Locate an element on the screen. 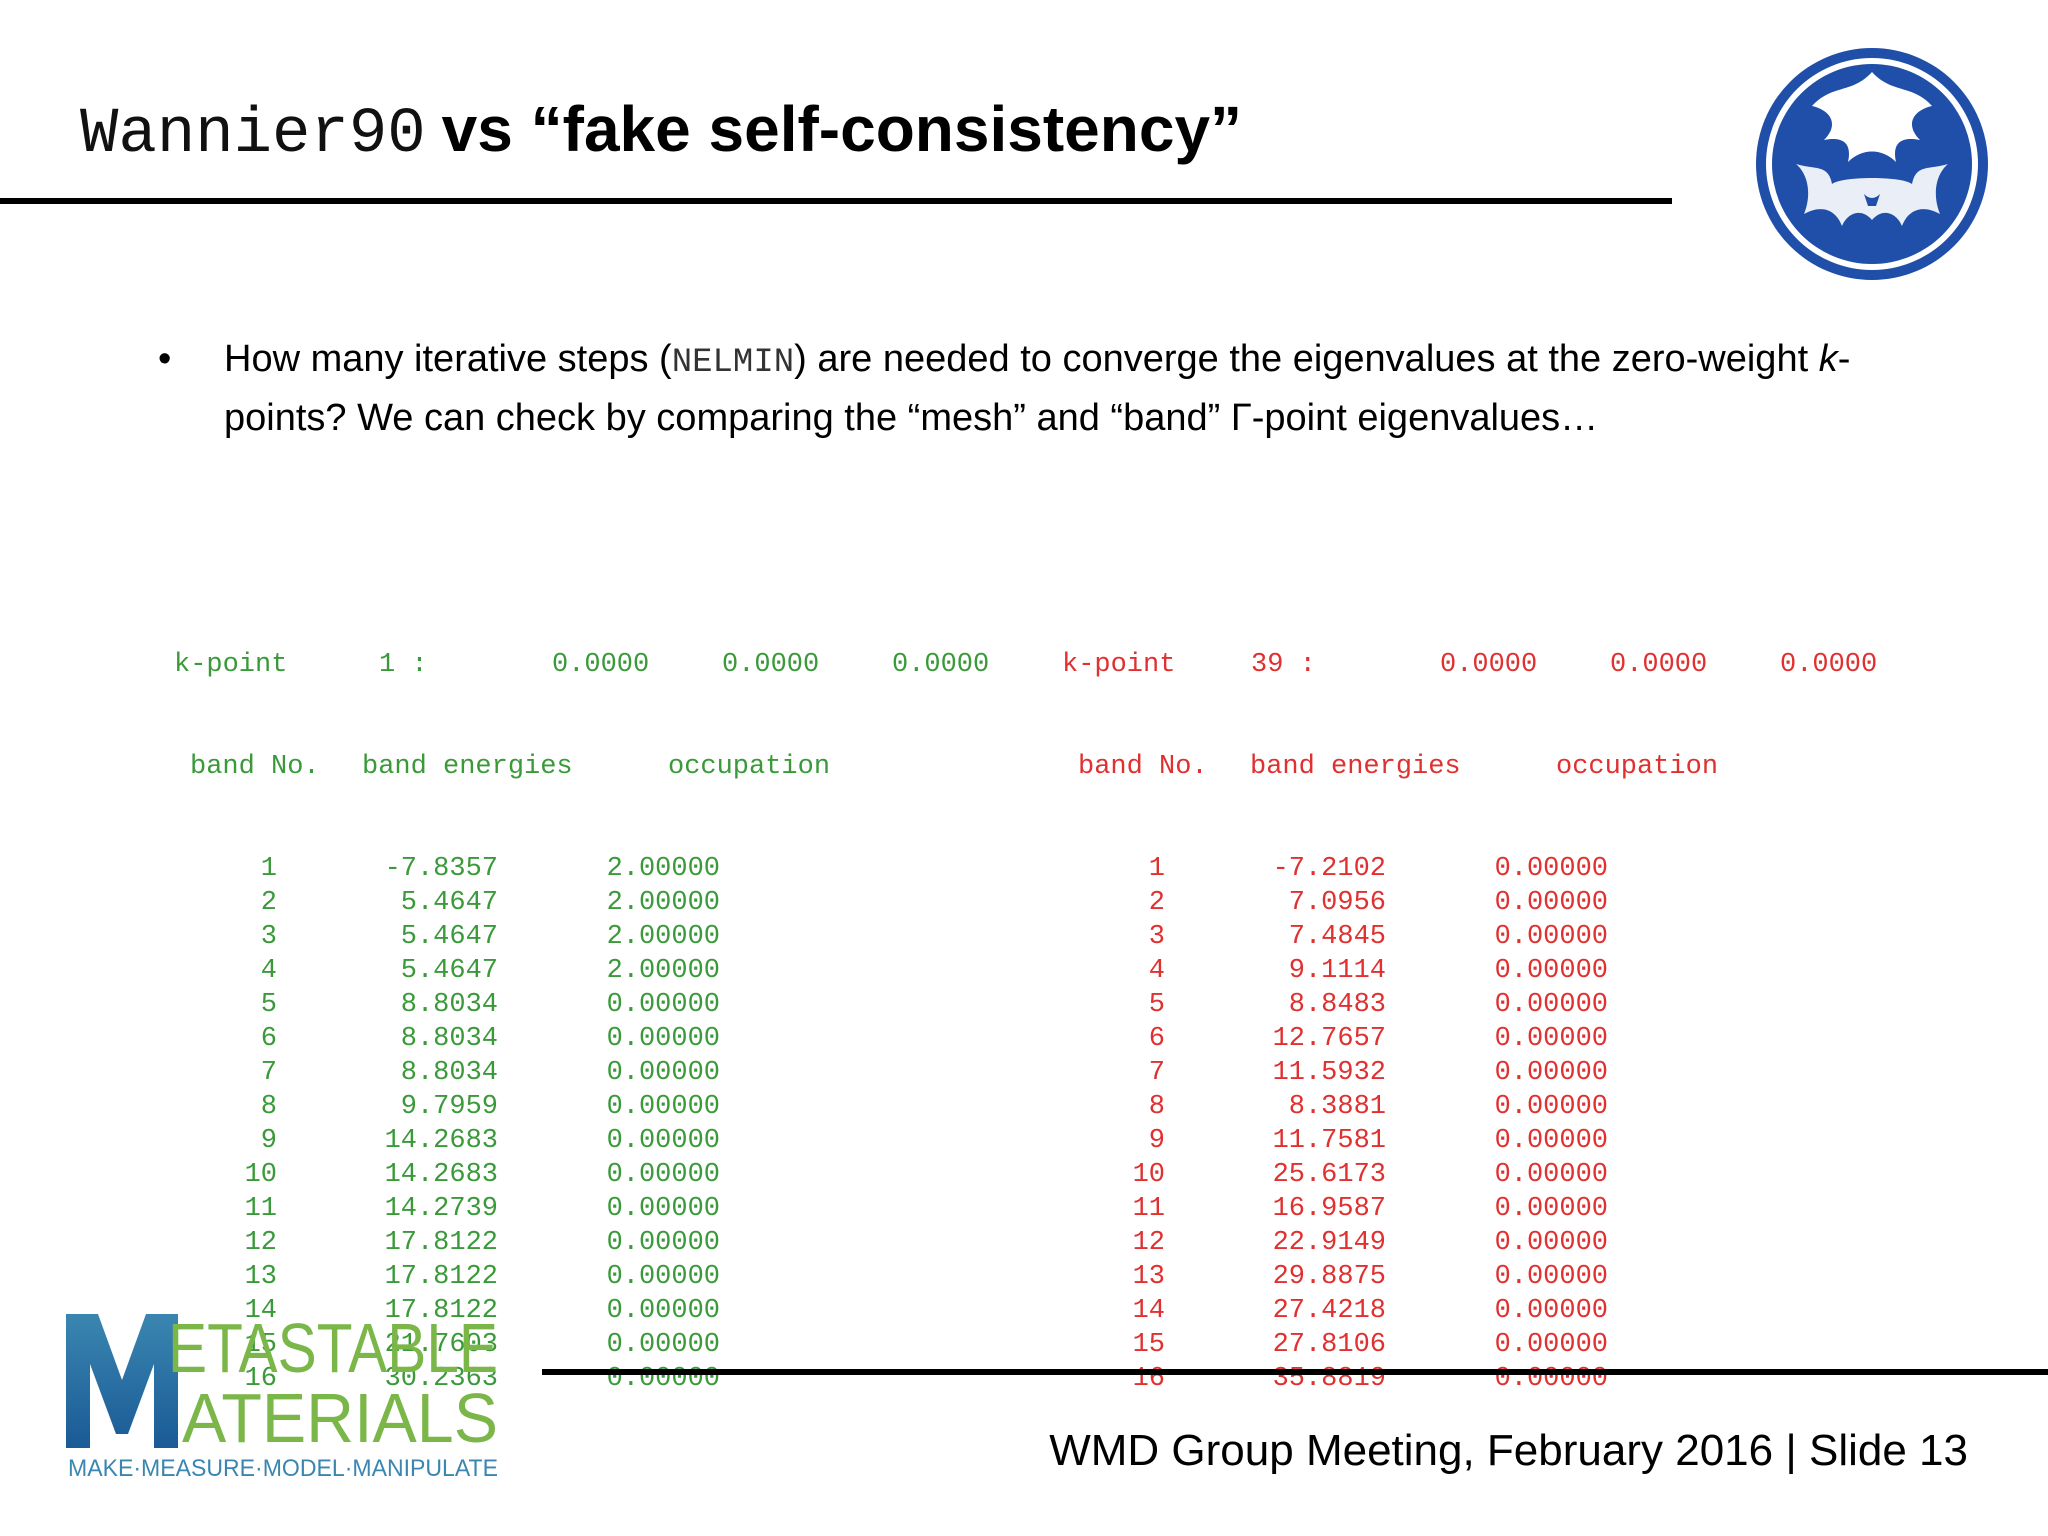  table-row: 12 22.9149 0.00000 is located at coordinates (1335, 1243).